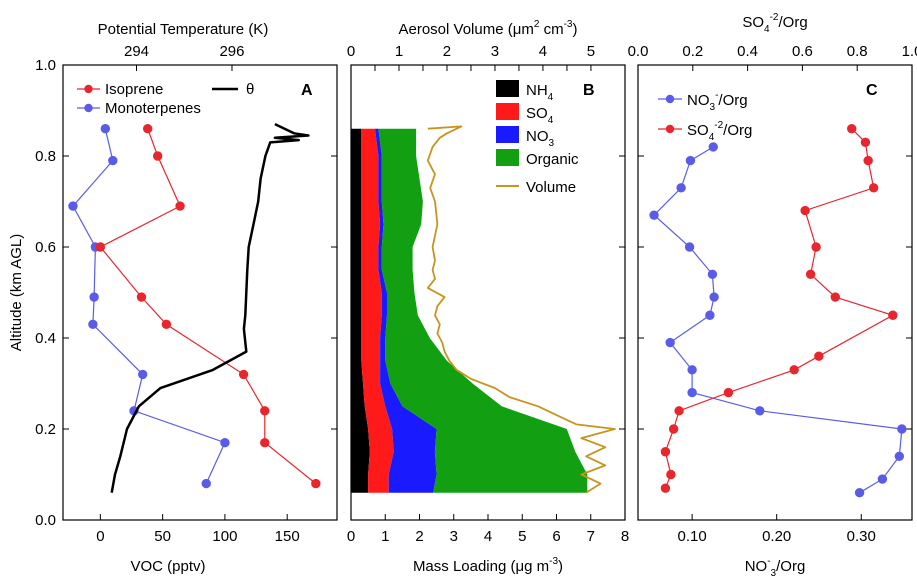 This screenshot has width=917, height=577. What do you see at coordinates (522, 536) in the screenshot?
I see `x-tick-label-B: 5` at bounding box center [522, 536].